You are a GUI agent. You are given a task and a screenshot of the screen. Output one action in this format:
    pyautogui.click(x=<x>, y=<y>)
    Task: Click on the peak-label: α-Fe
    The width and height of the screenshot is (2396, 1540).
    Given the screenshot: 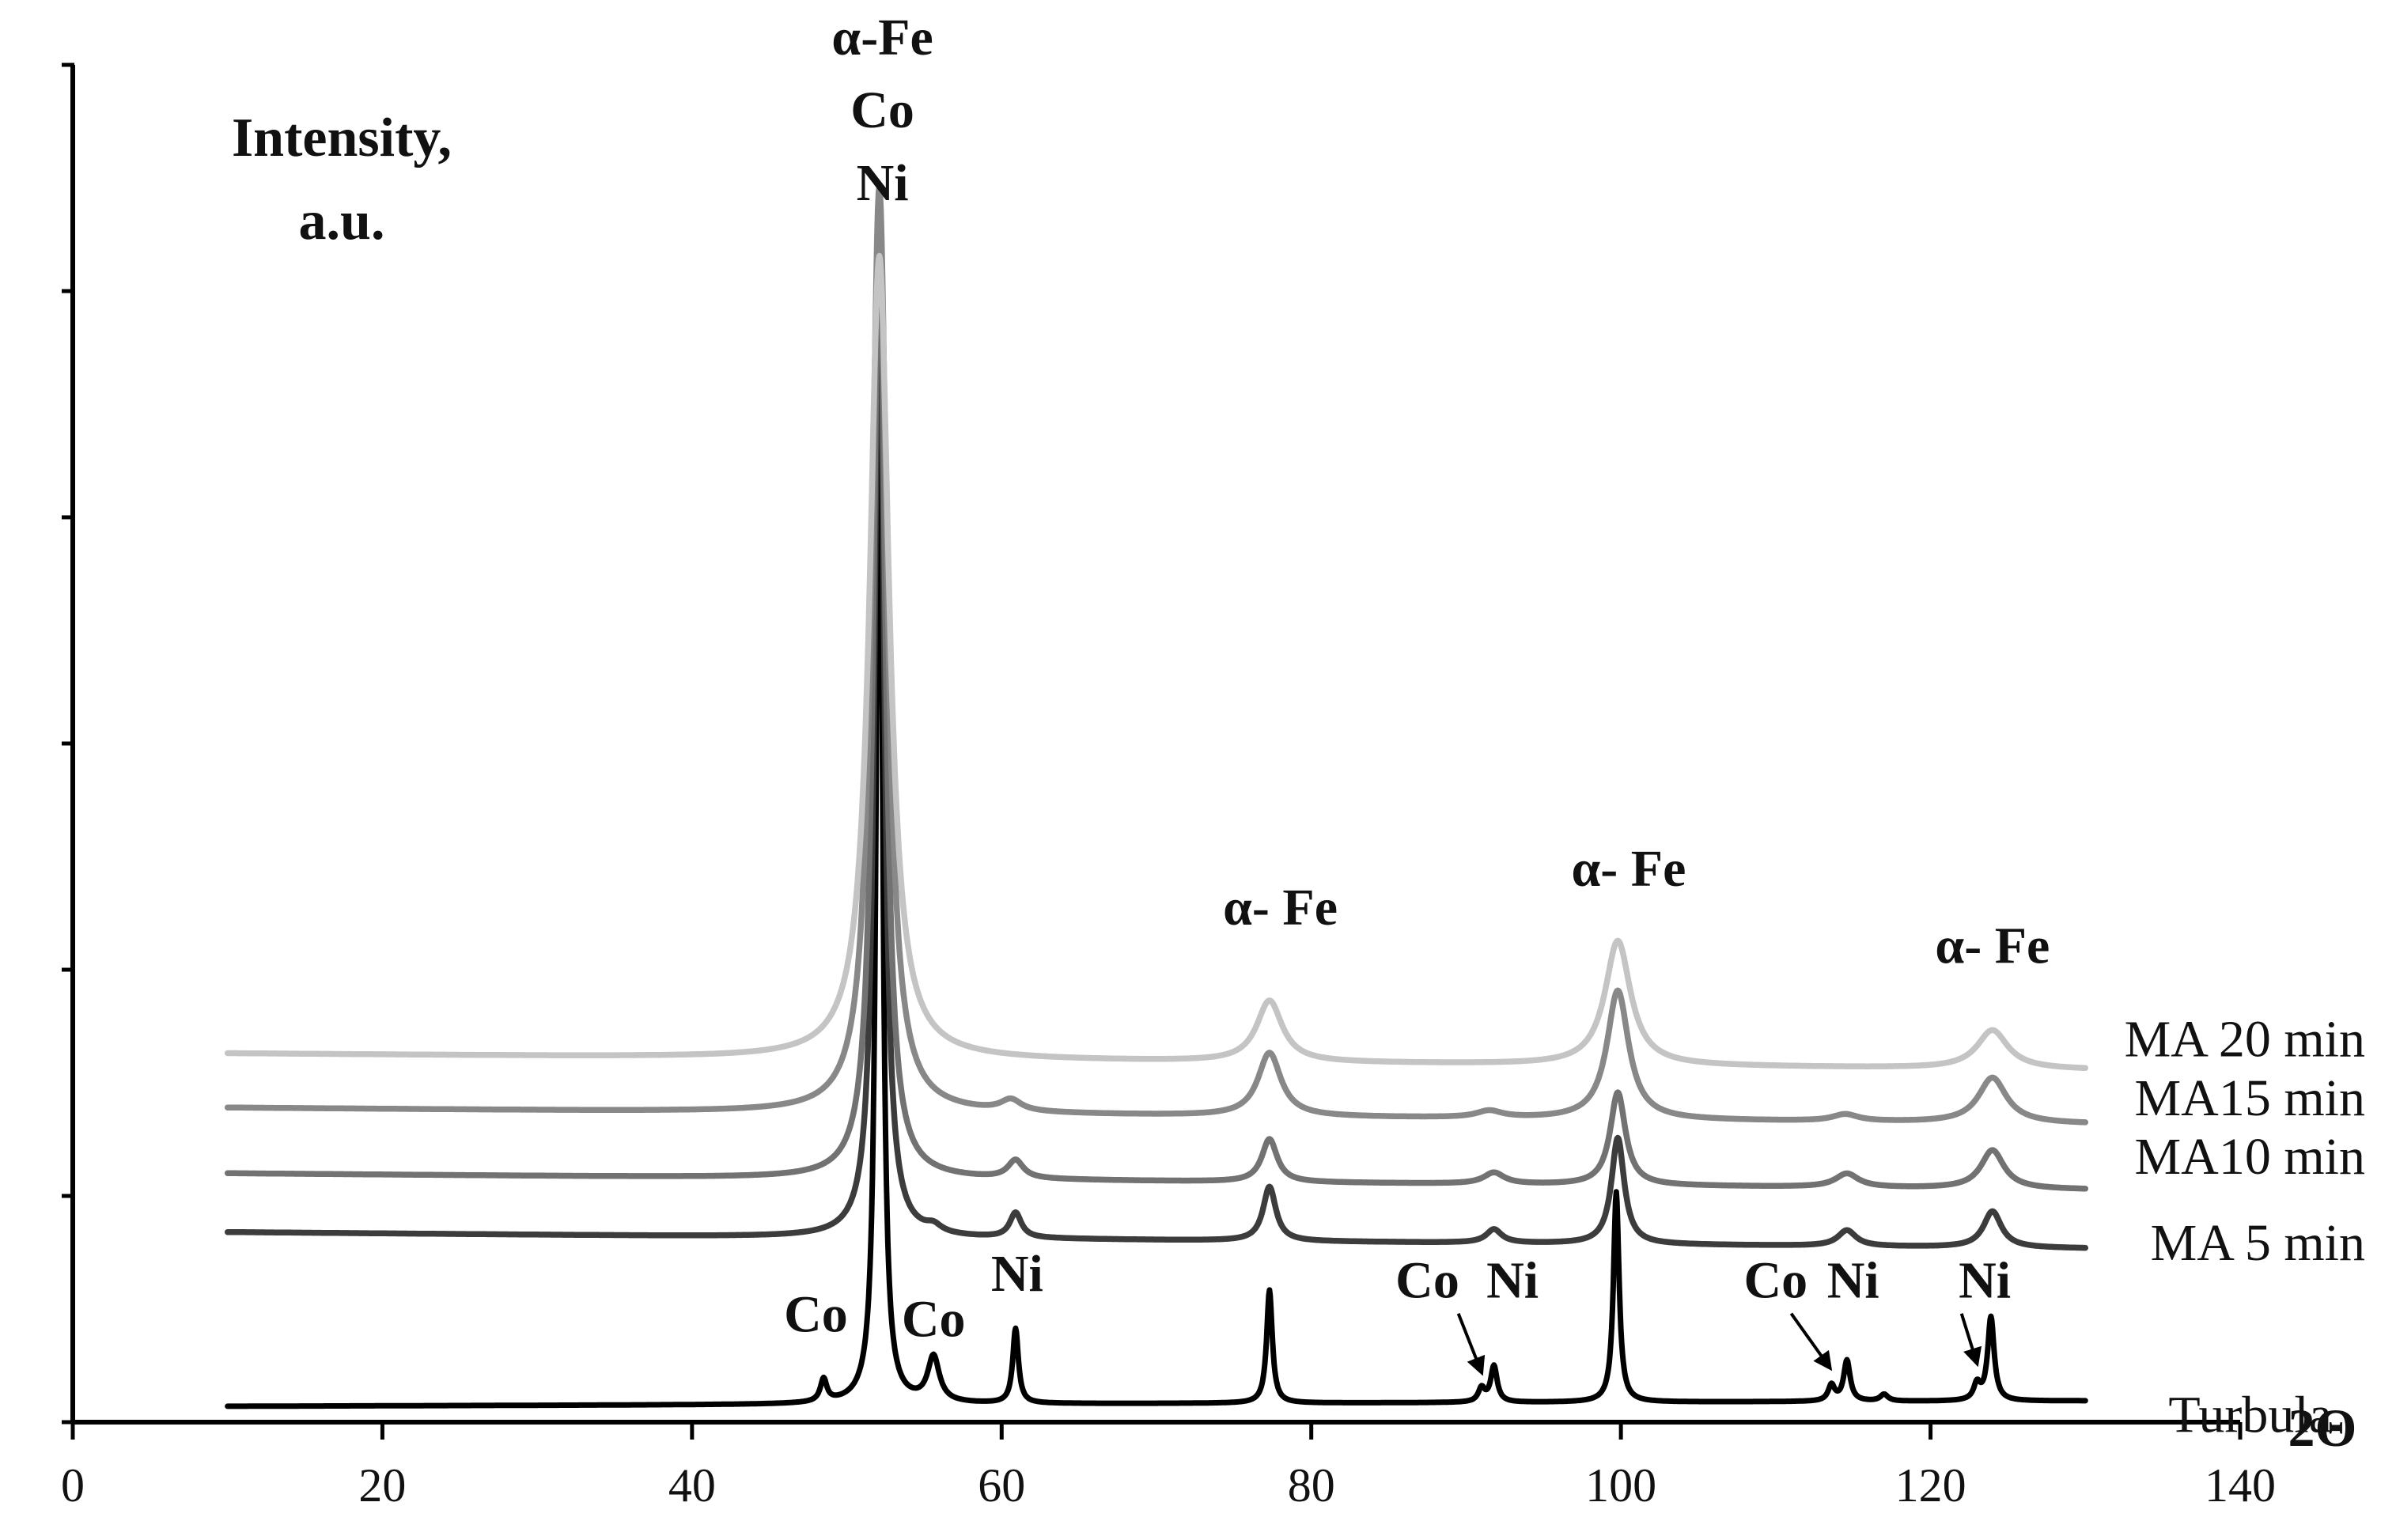 What is the action you would take?
    pyautogui.click(x=882, y=37)
    